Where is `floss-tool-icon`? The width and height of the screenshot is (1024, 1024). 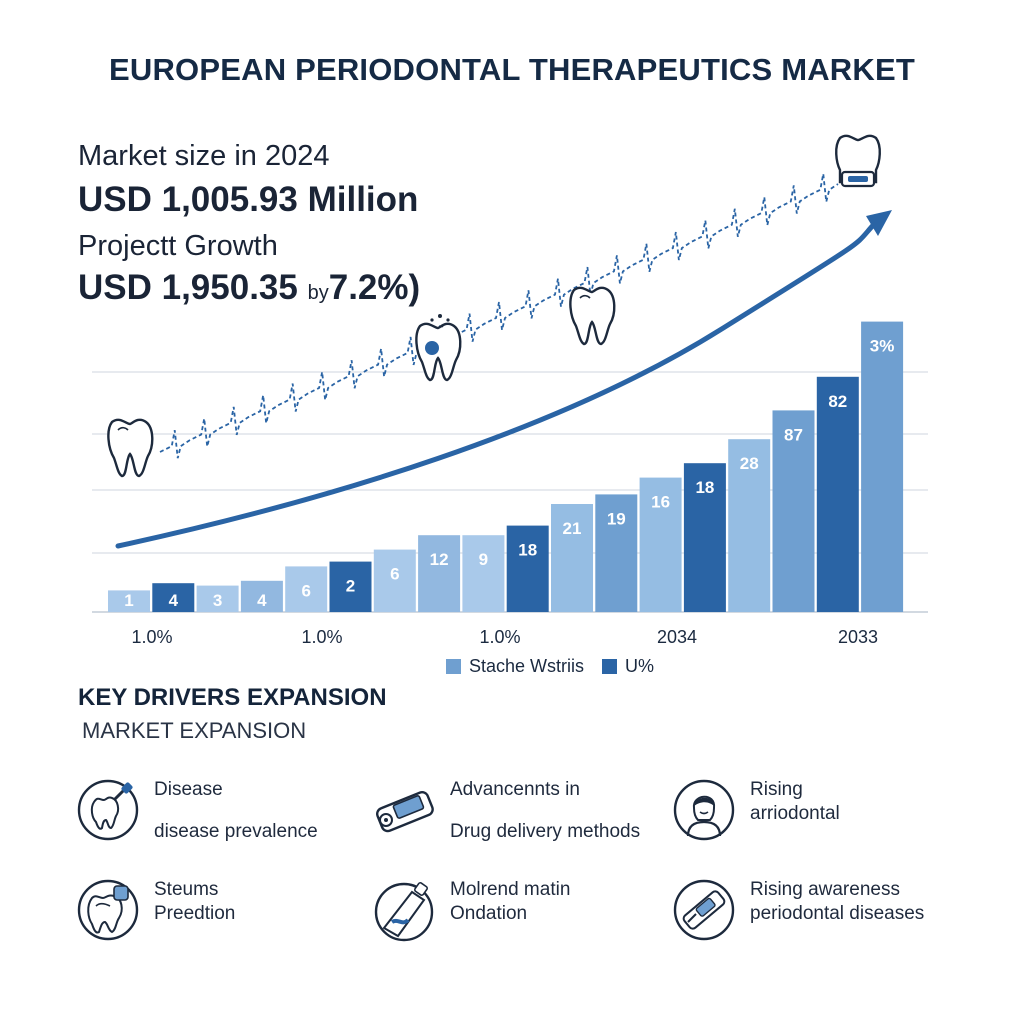 floss-tool-icon is located at coordinates (704, 910).